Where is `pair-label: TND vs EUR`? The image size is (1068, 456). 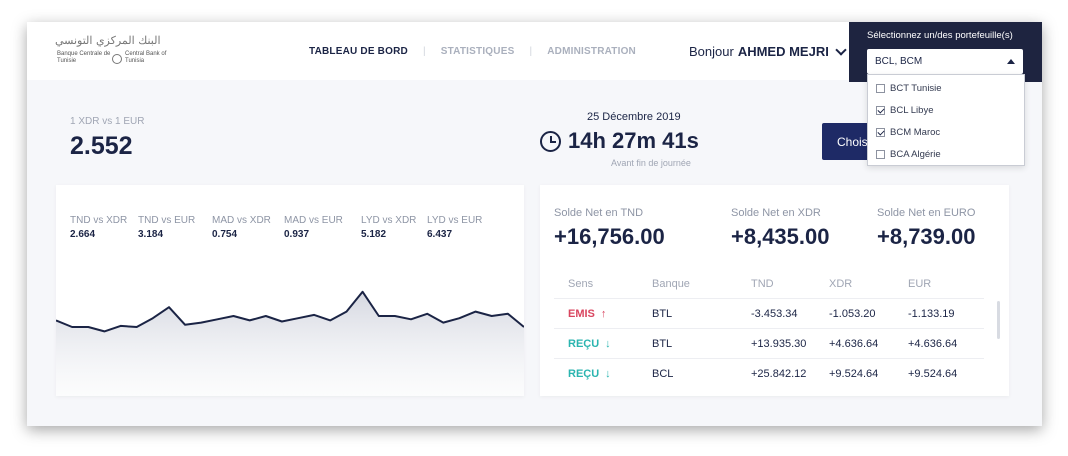
pair-label: TND vs EUR is located at coordinates (167, 220).